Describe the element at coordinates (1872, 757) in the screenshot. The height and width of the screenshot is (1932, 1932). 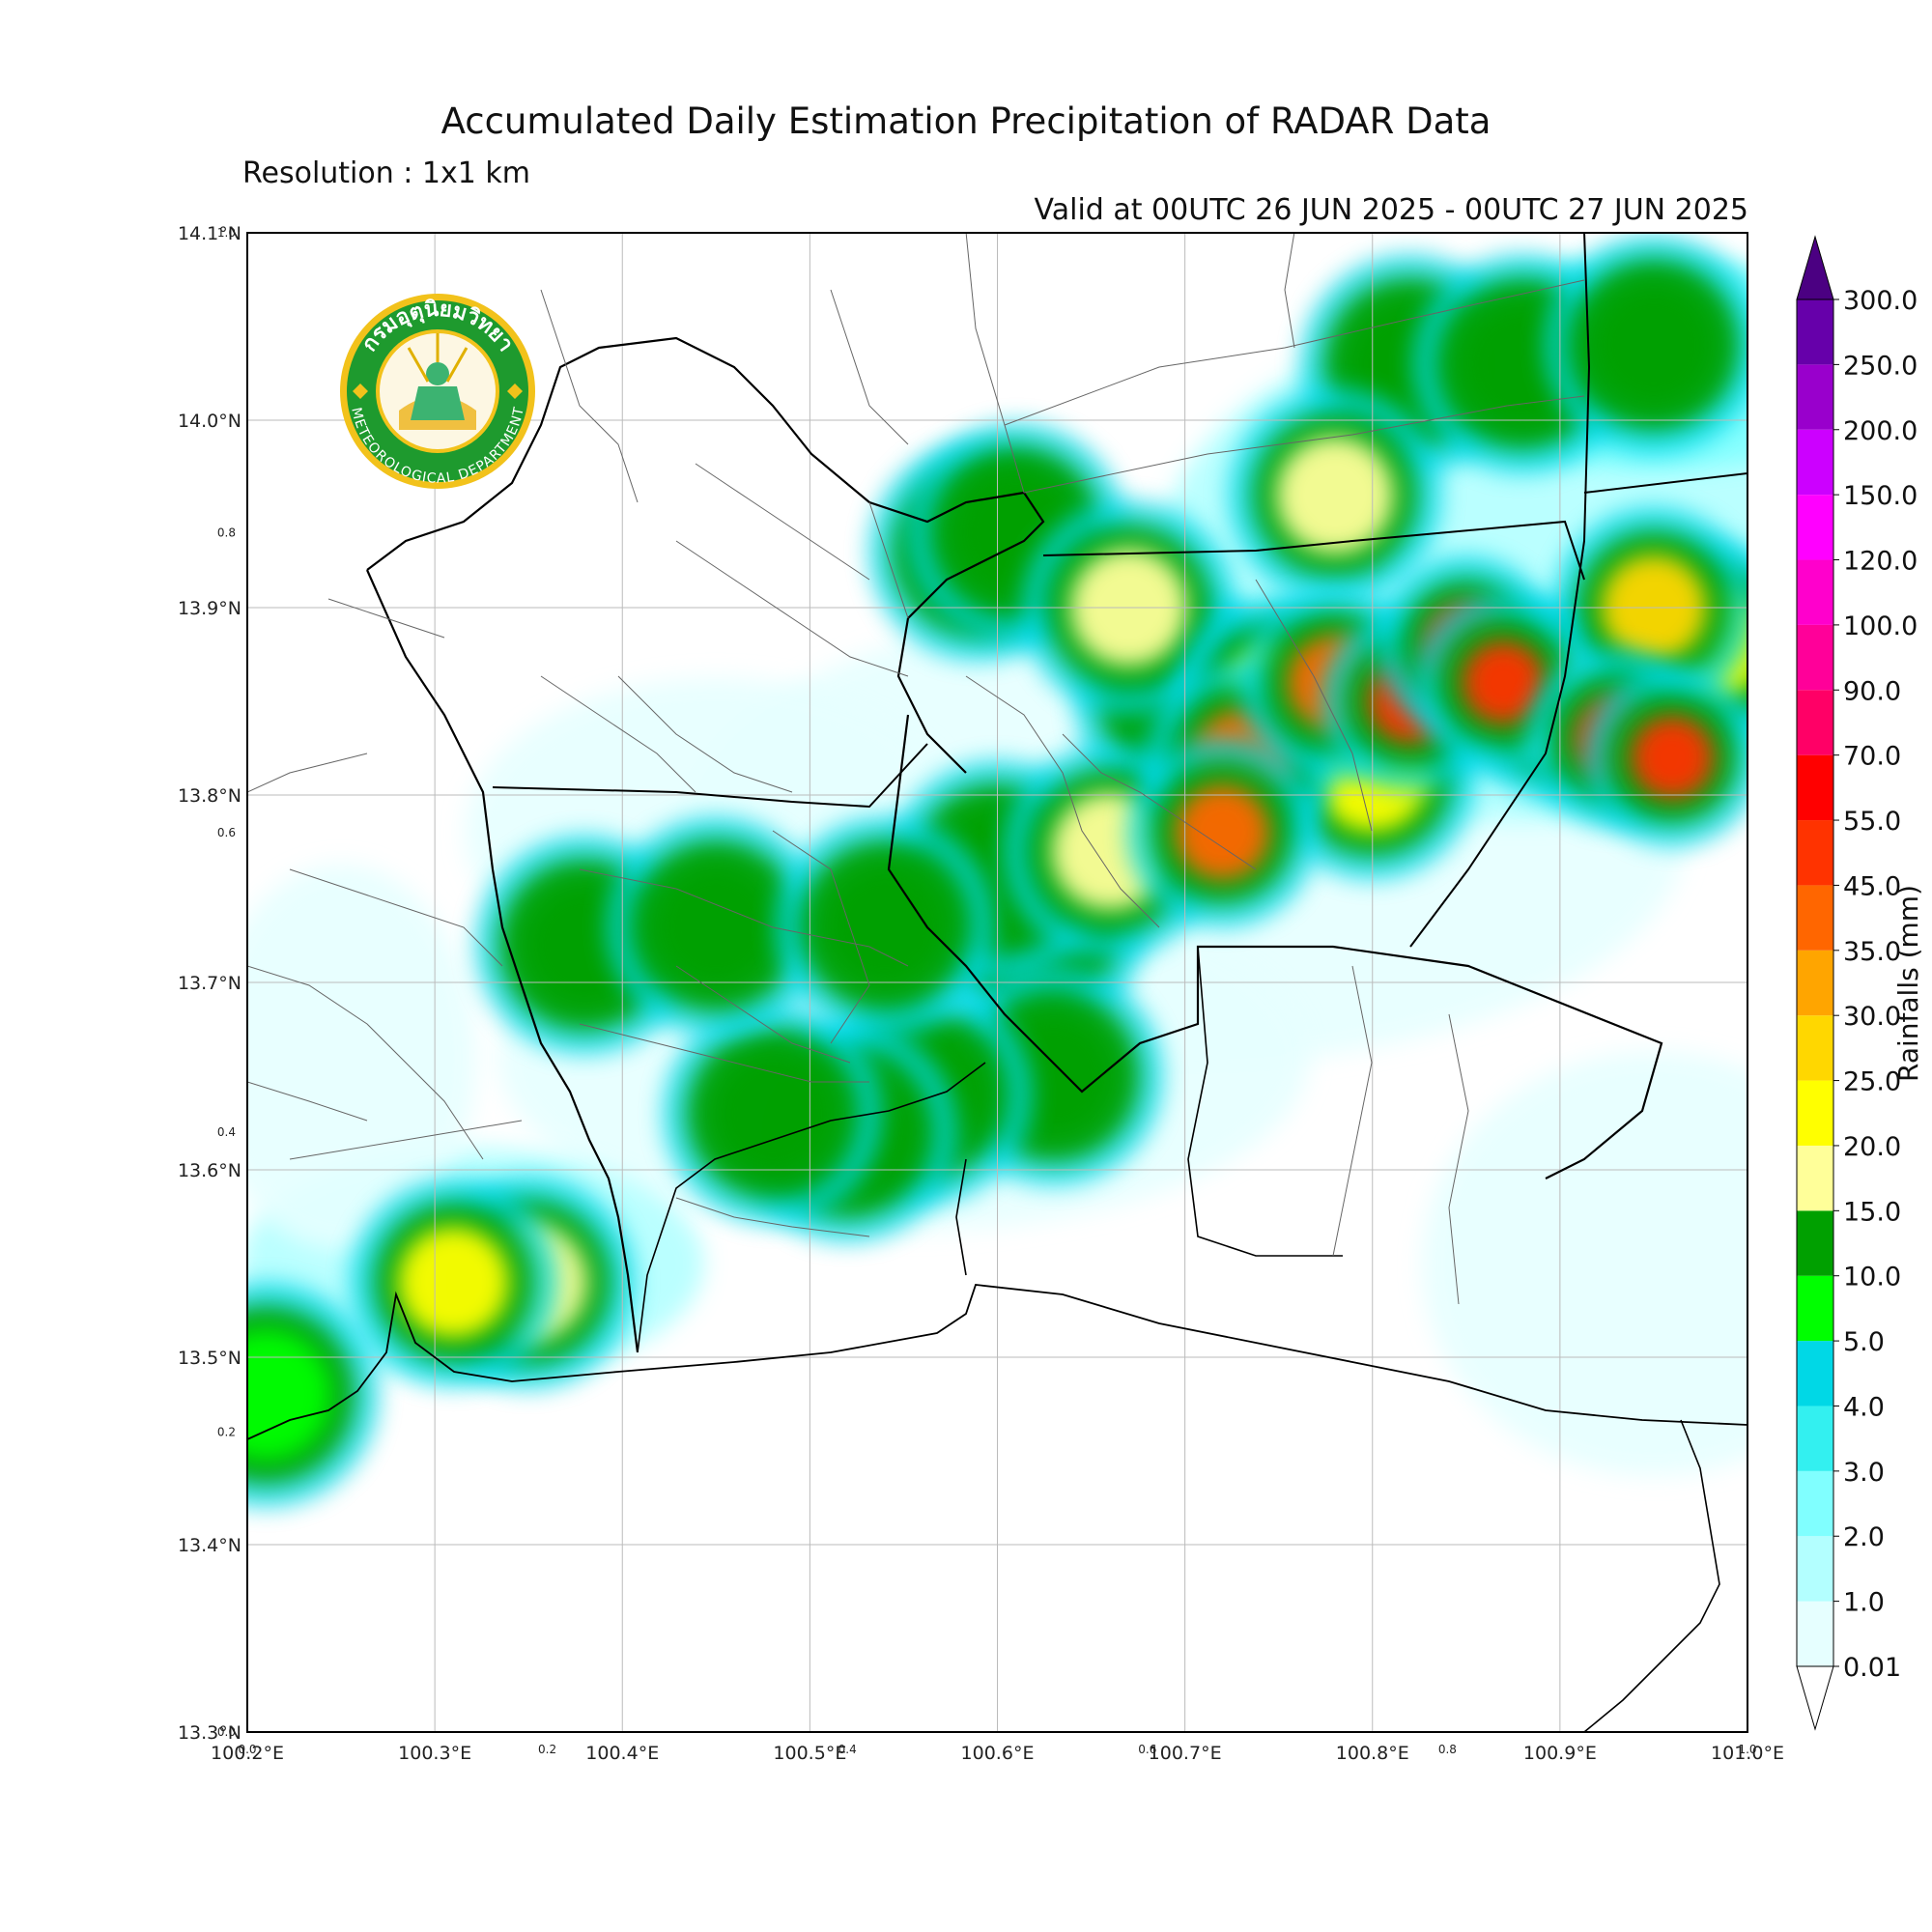
I see `colorbar-tick-label: 70.0` at that location.